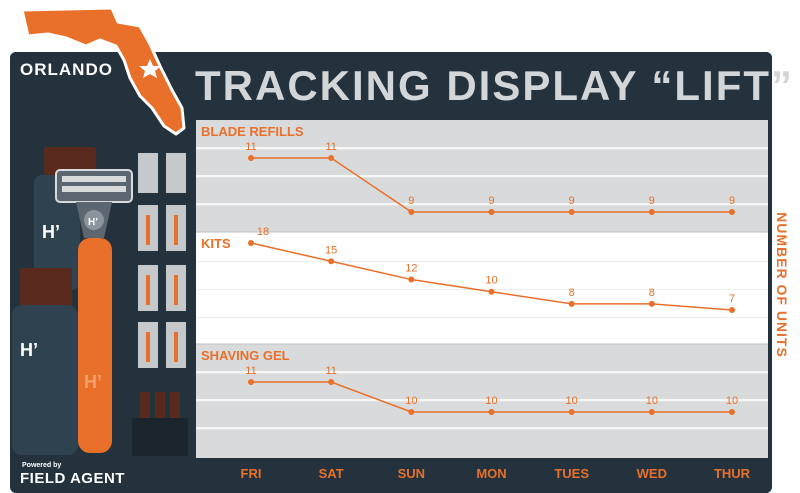  What do you see at coordinates (652, 473) in the screenshot?
I see `x-tick-label-5: WED` at bounding box center [652, 473].